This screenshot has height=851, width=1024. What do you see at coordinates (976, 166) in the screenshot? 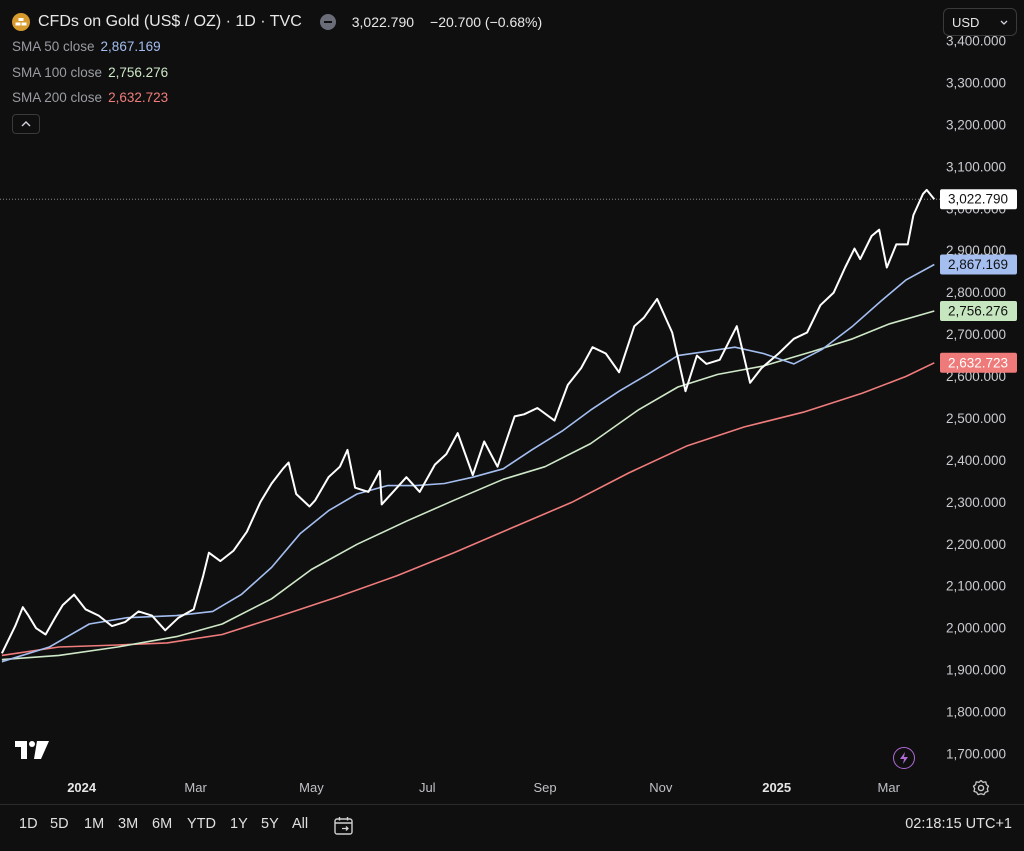
I see `y-tick-label: 3,100.000` at bounding box center [976, 166].